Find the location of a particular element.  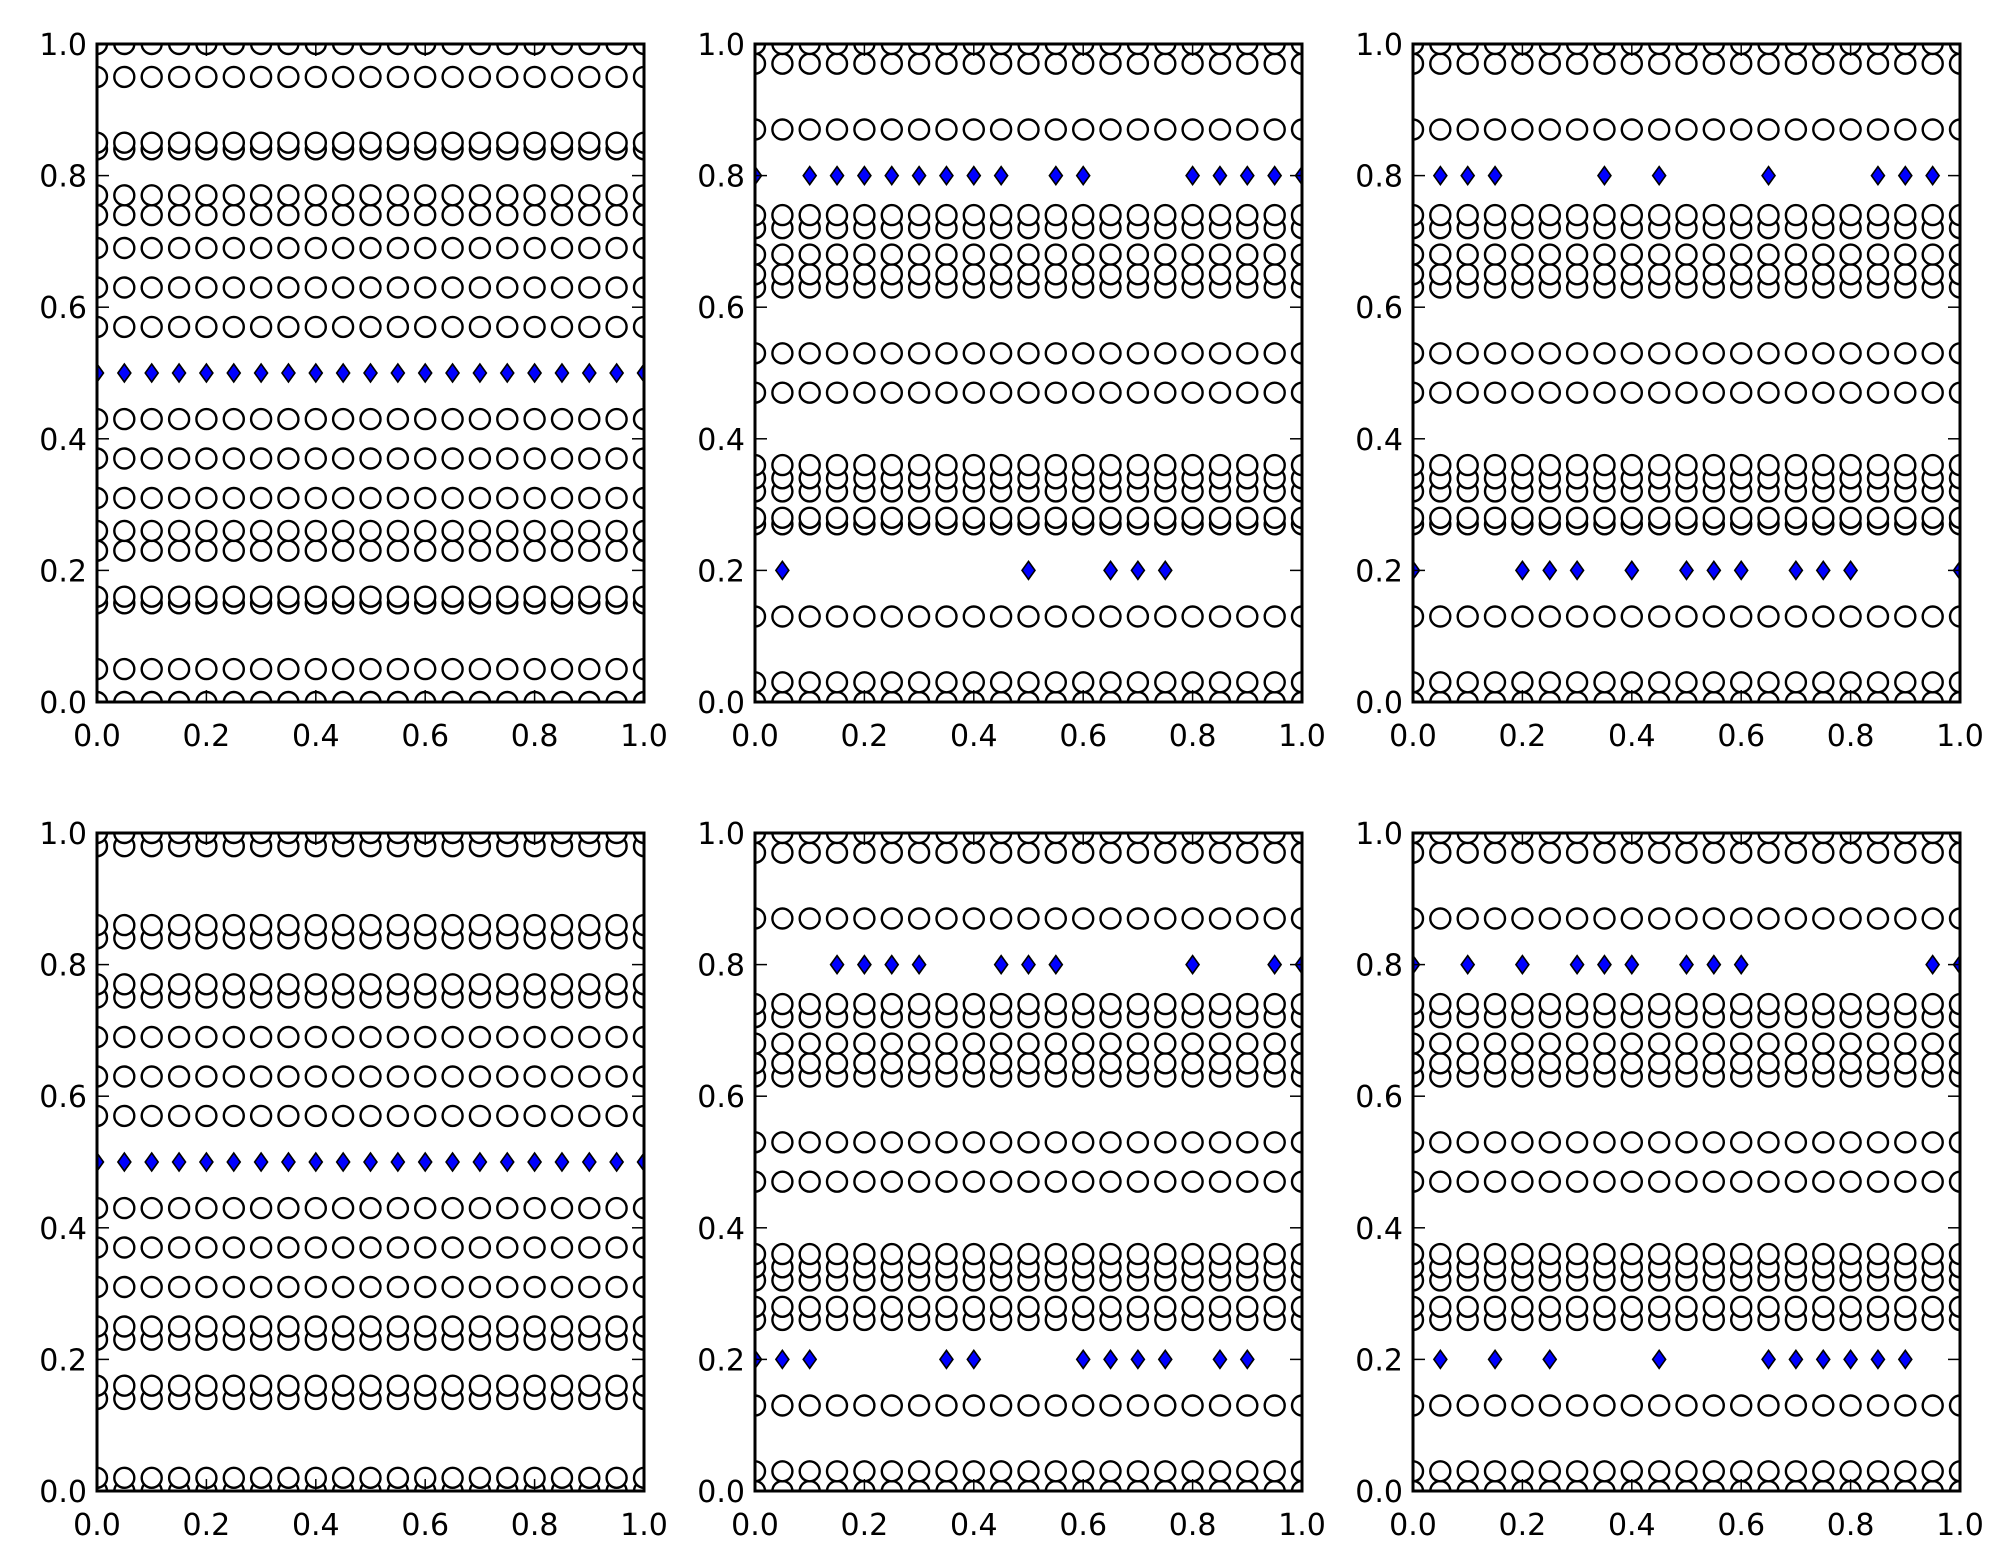

x-tick-label: 0.0 is located at coordinates (755, 1525).